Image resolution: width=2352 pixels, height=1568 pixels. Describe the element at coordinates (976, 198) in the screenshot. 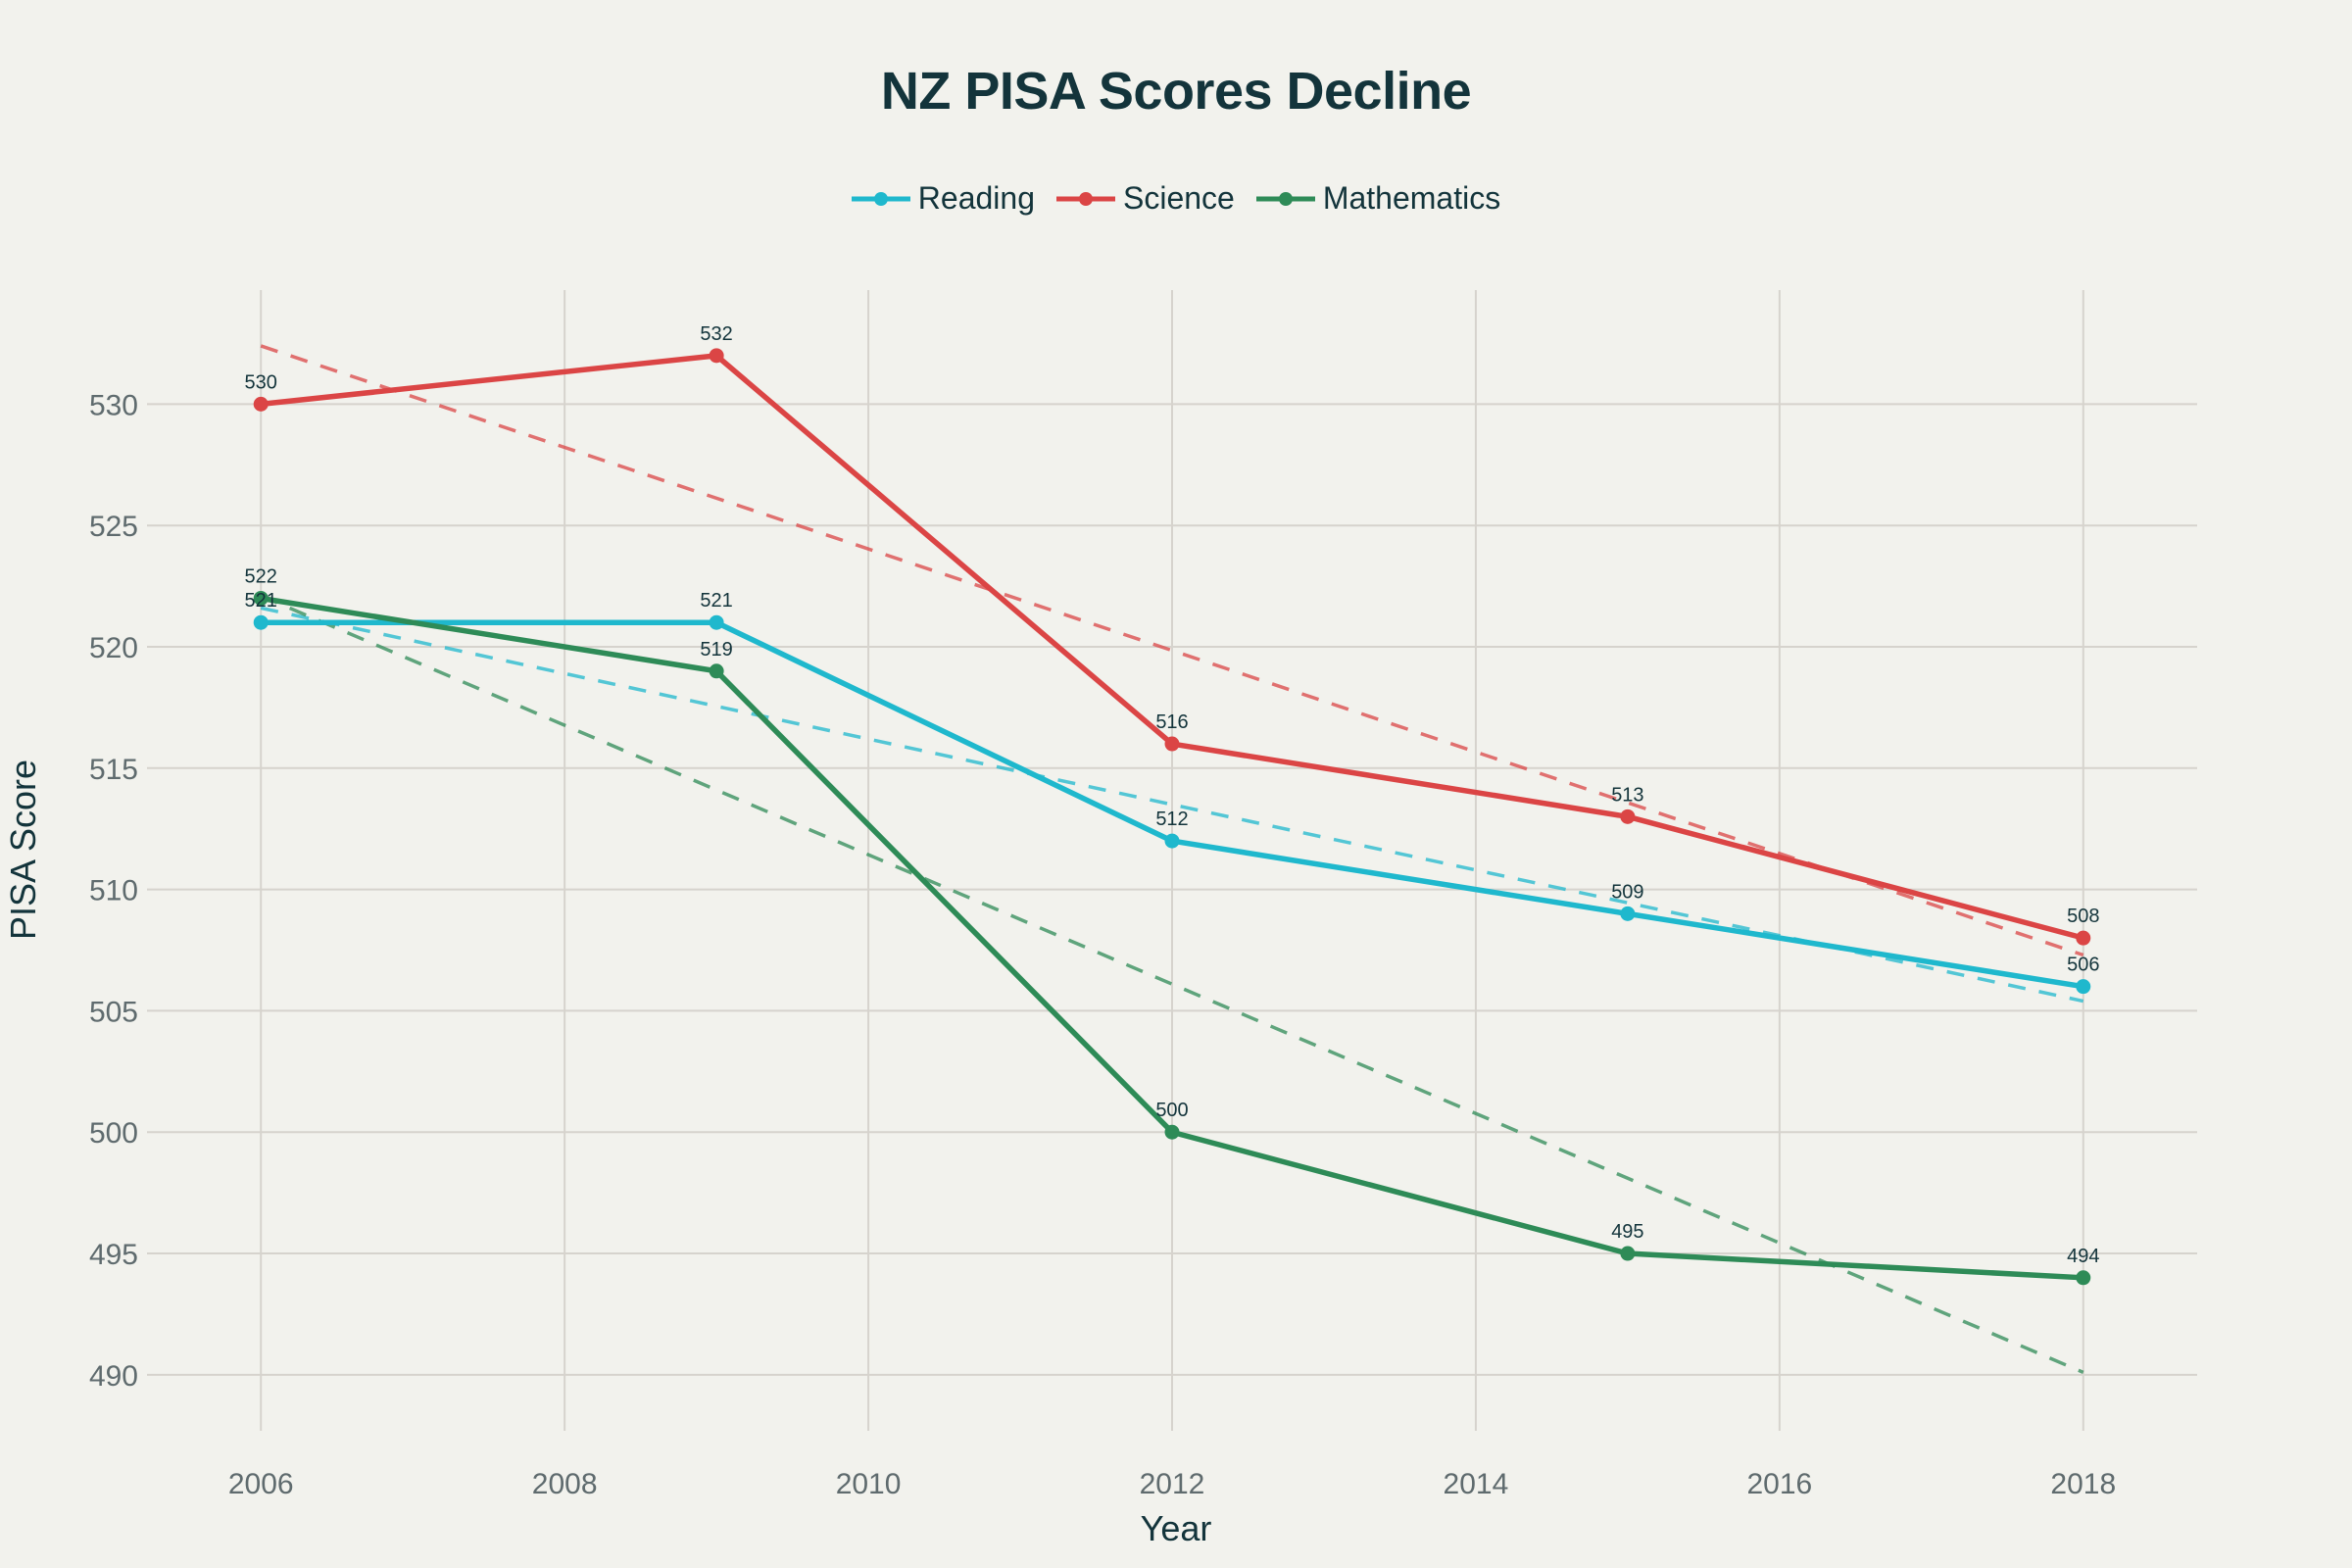

I see `legend-label-reading: Reading` at that location.